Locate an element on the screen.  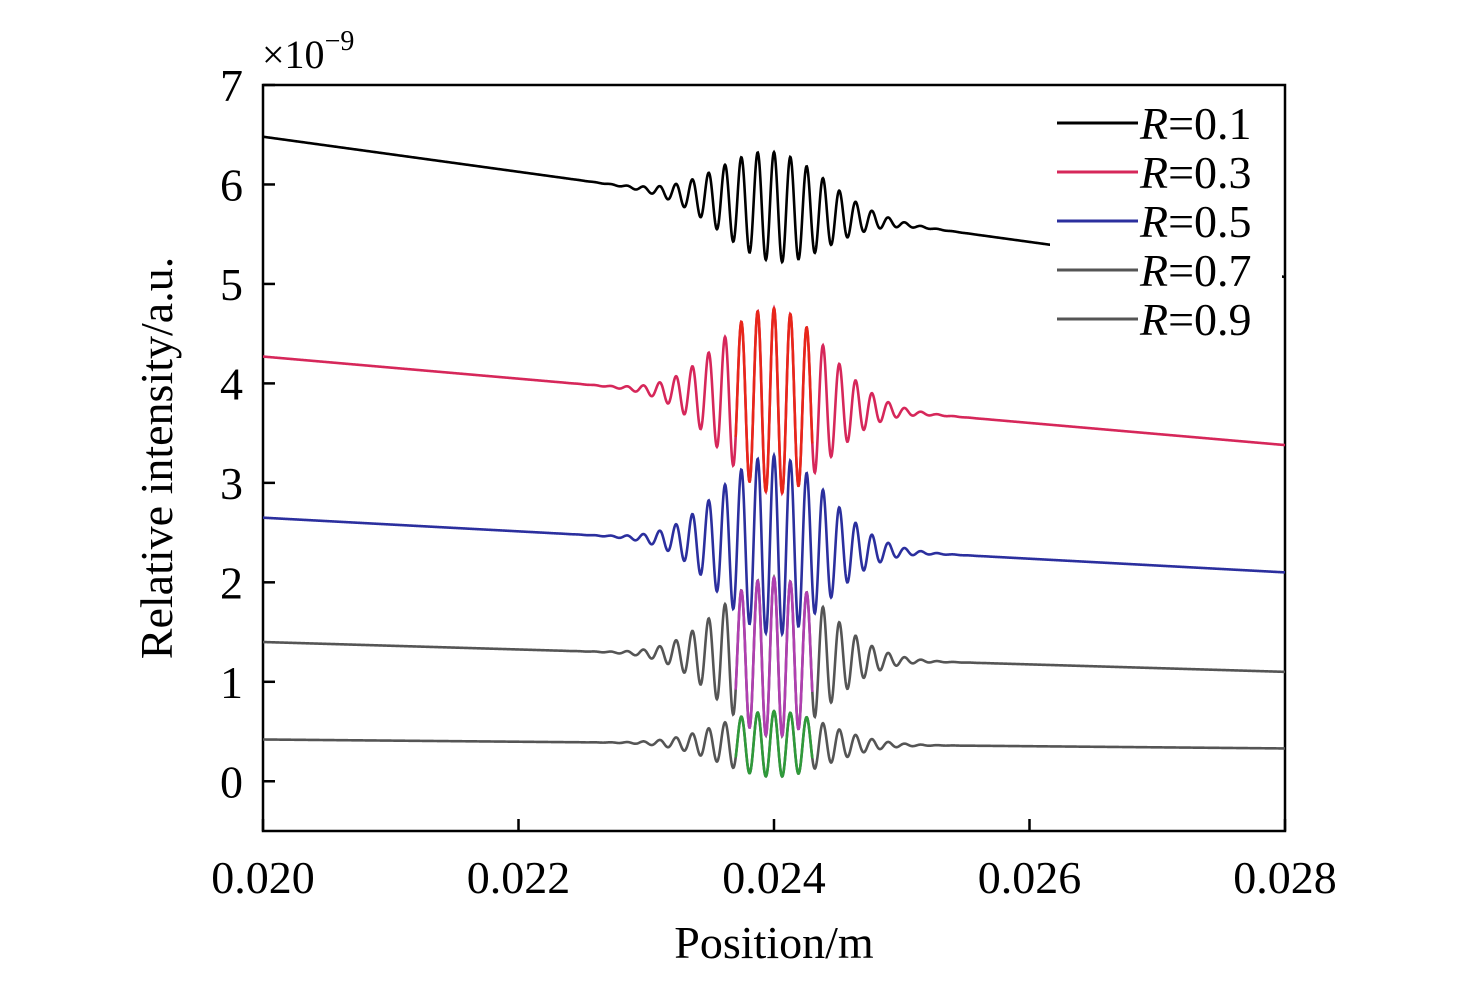
series-3-curve is located at coordinates (774, 544).